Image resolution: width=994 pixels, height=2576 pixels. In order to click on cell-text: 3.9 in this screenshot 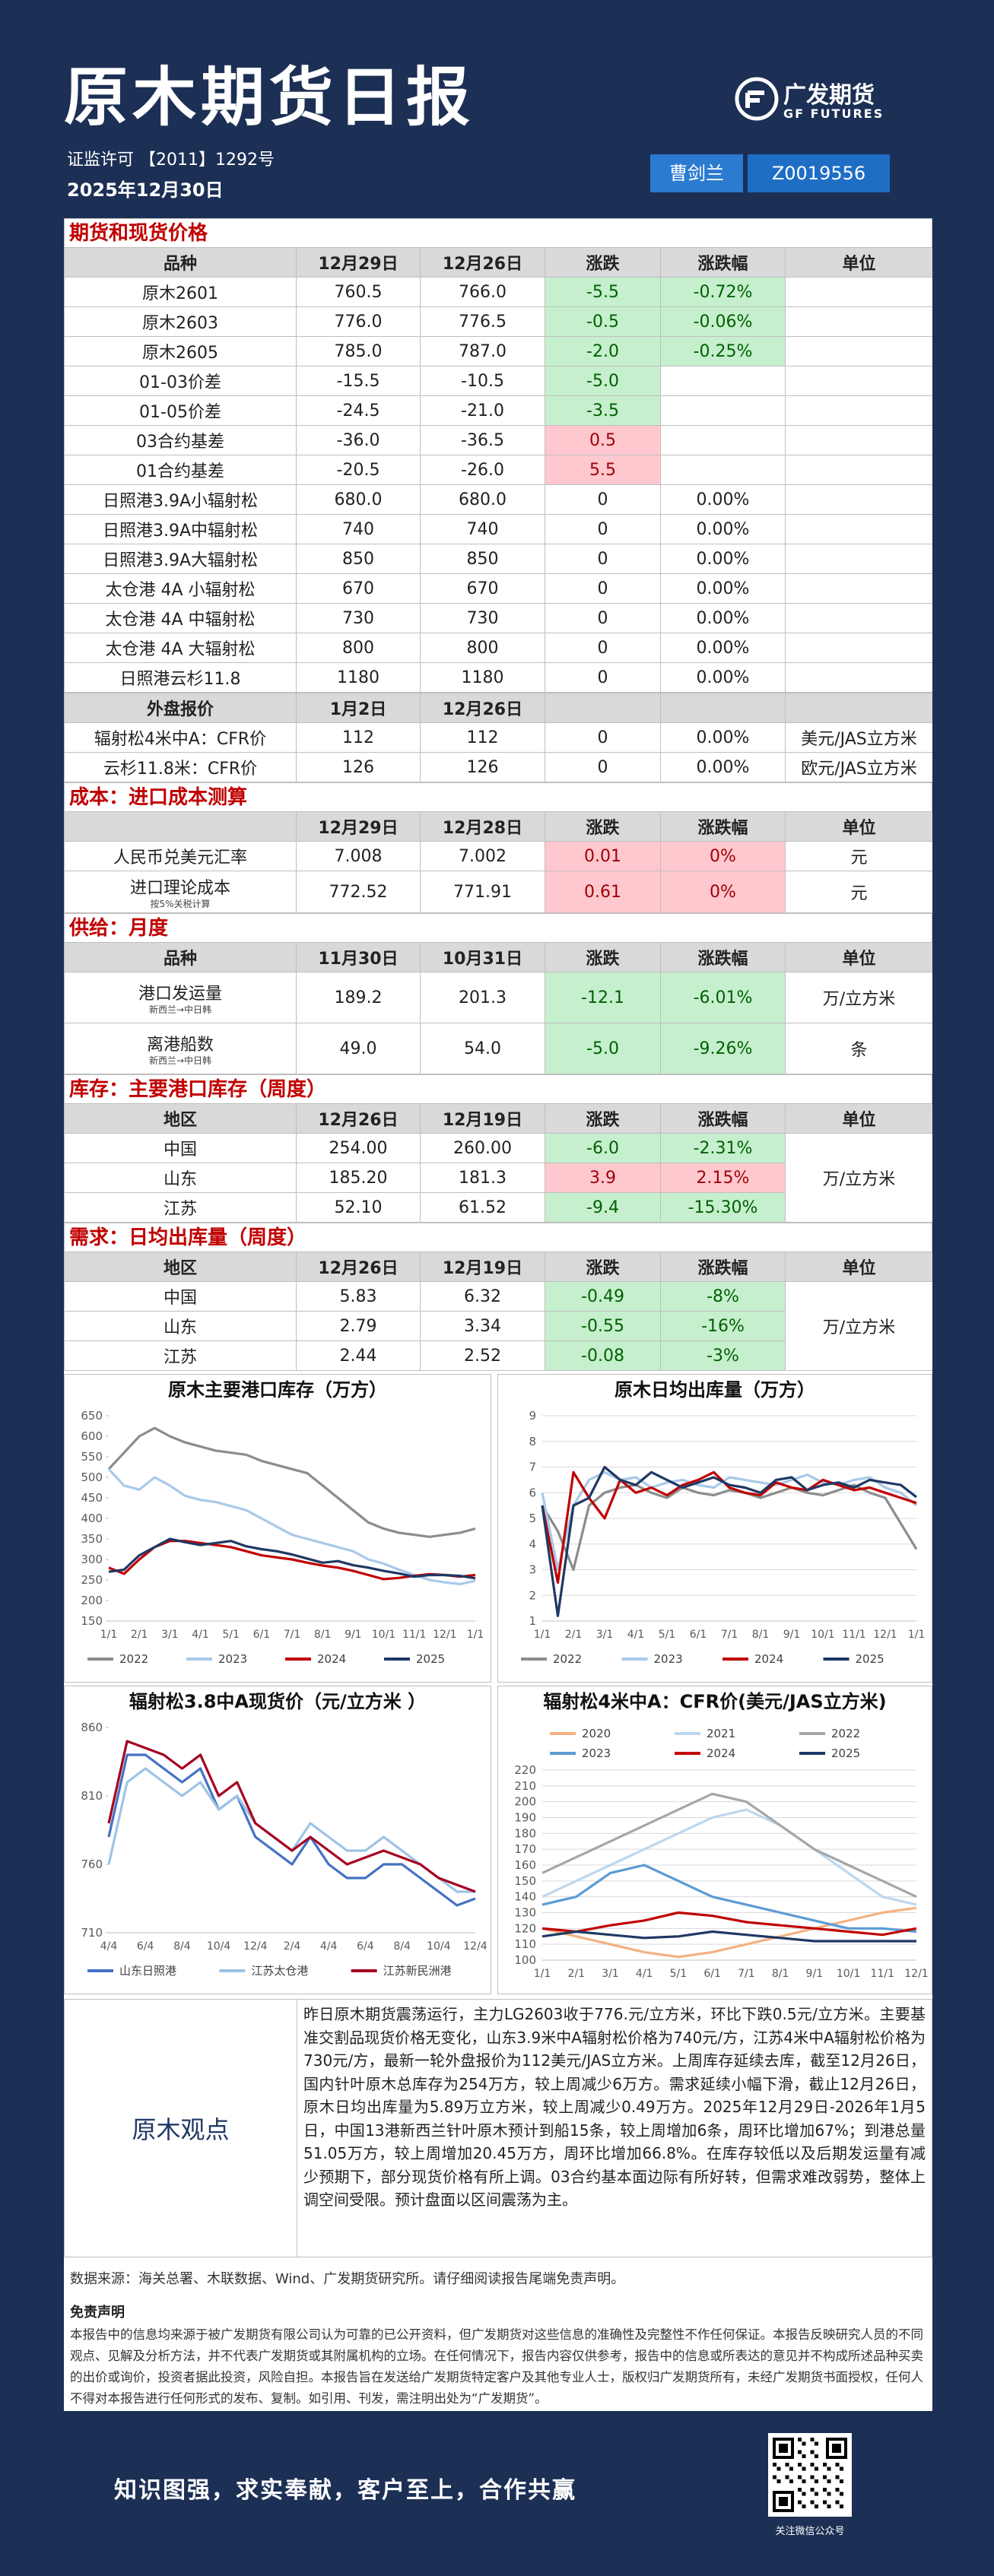, I will do `click(602, 1178)`.